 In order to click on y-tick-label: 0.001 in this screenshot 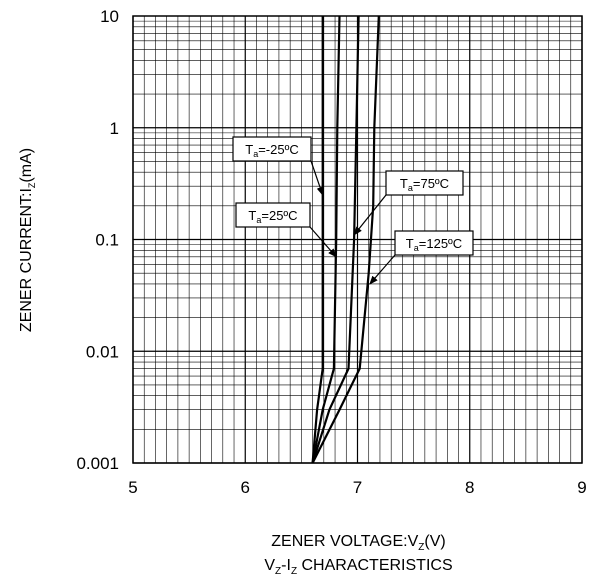, I will do `click(97, 463)`.